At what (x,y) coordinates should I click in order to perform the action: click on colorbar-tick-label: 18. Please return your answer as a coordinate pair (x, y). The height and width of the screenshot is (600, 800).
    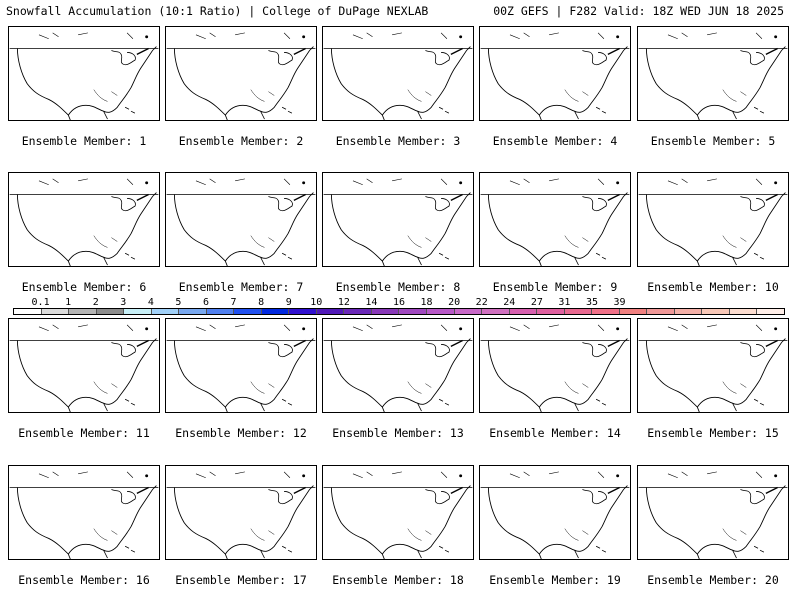
    Looking at the image, I should click on (426, 302).